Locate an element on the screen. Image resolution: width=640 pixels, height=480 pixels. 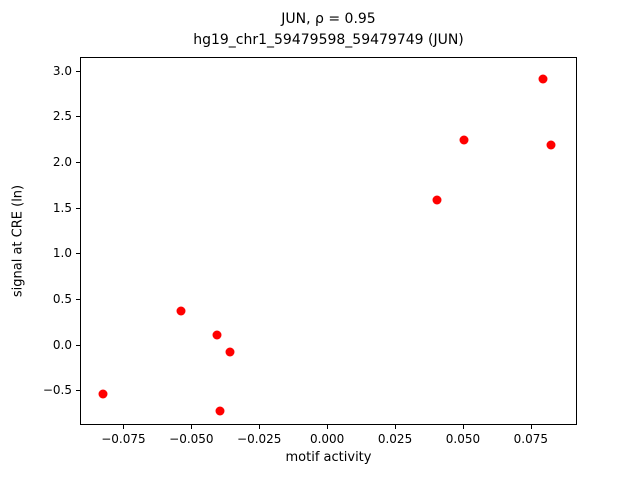
y-tick-label: 0.0 is located at coordinates (62, 344).